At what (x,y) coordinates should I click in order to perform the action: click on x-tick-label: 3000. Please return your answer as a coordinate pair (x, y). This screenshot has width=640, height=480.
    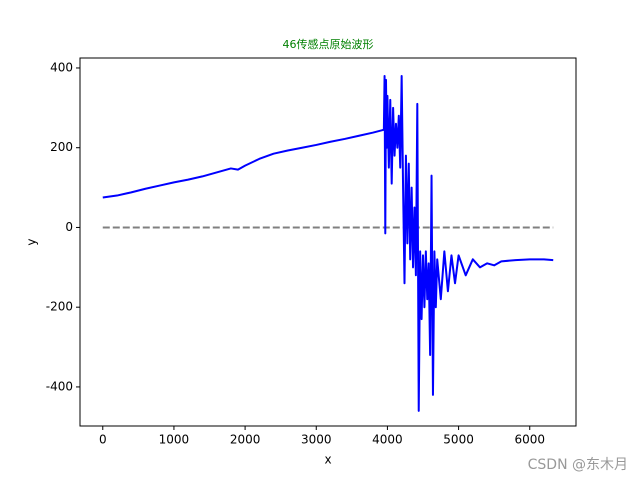
    Looking at the image, I should click on (316, 440).